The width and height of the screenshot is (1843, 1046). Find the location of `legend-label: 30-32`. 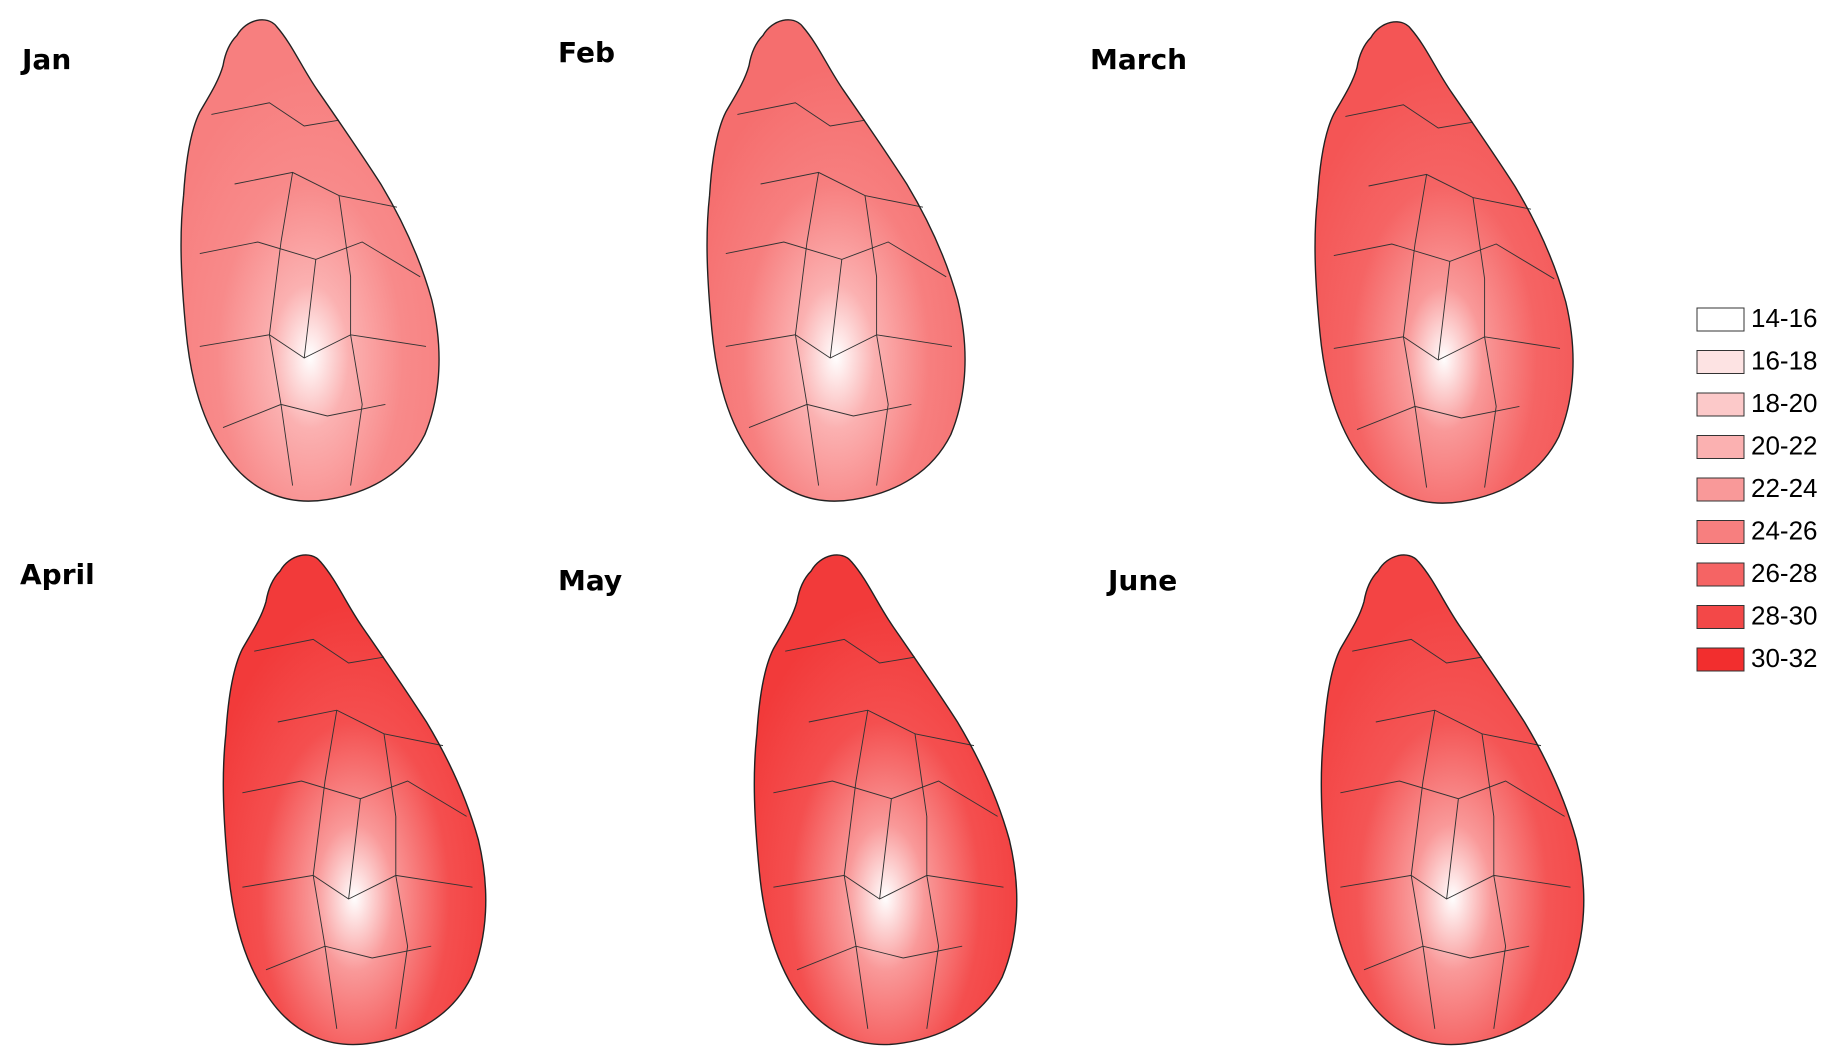

legend-label: 30-32 is located at coordinates (1784, 658).